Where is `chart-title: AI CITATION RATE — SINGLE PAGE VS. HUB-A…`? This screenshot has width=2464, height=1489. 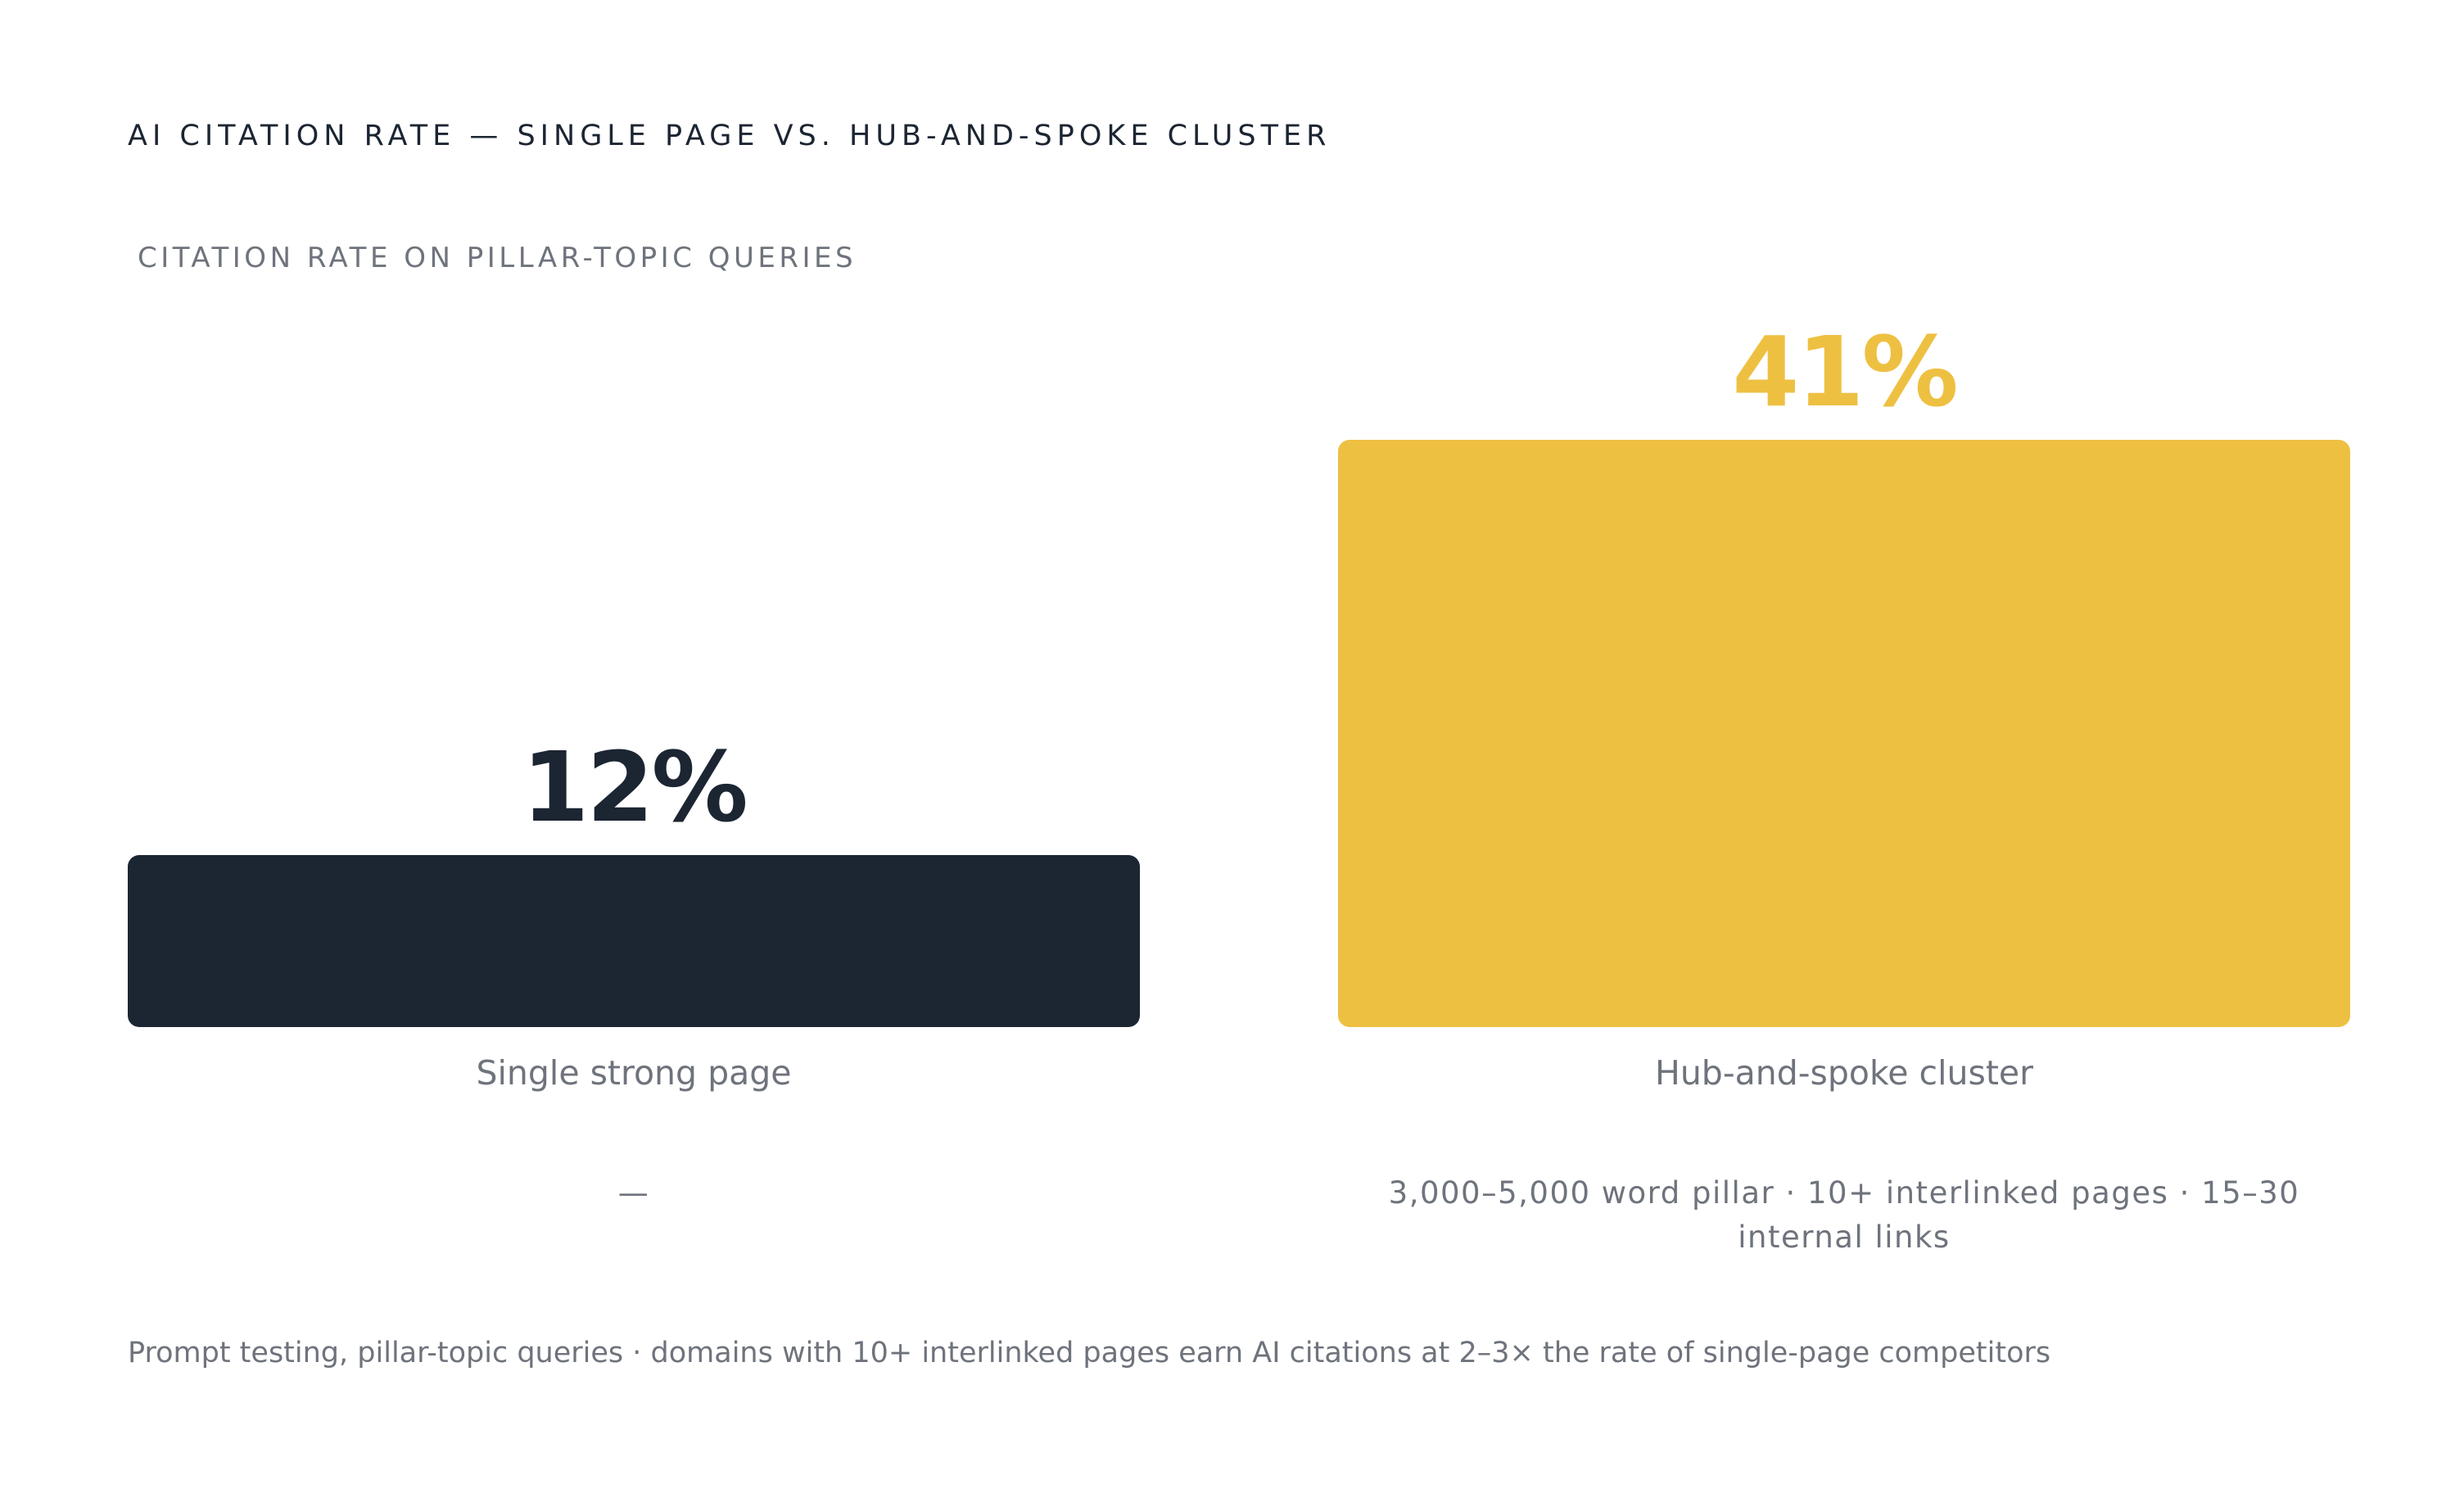 chart-title: AI CITATION RATE — SINGLE PAGE VS. HUB-A… is located at coordinates (729, 136).